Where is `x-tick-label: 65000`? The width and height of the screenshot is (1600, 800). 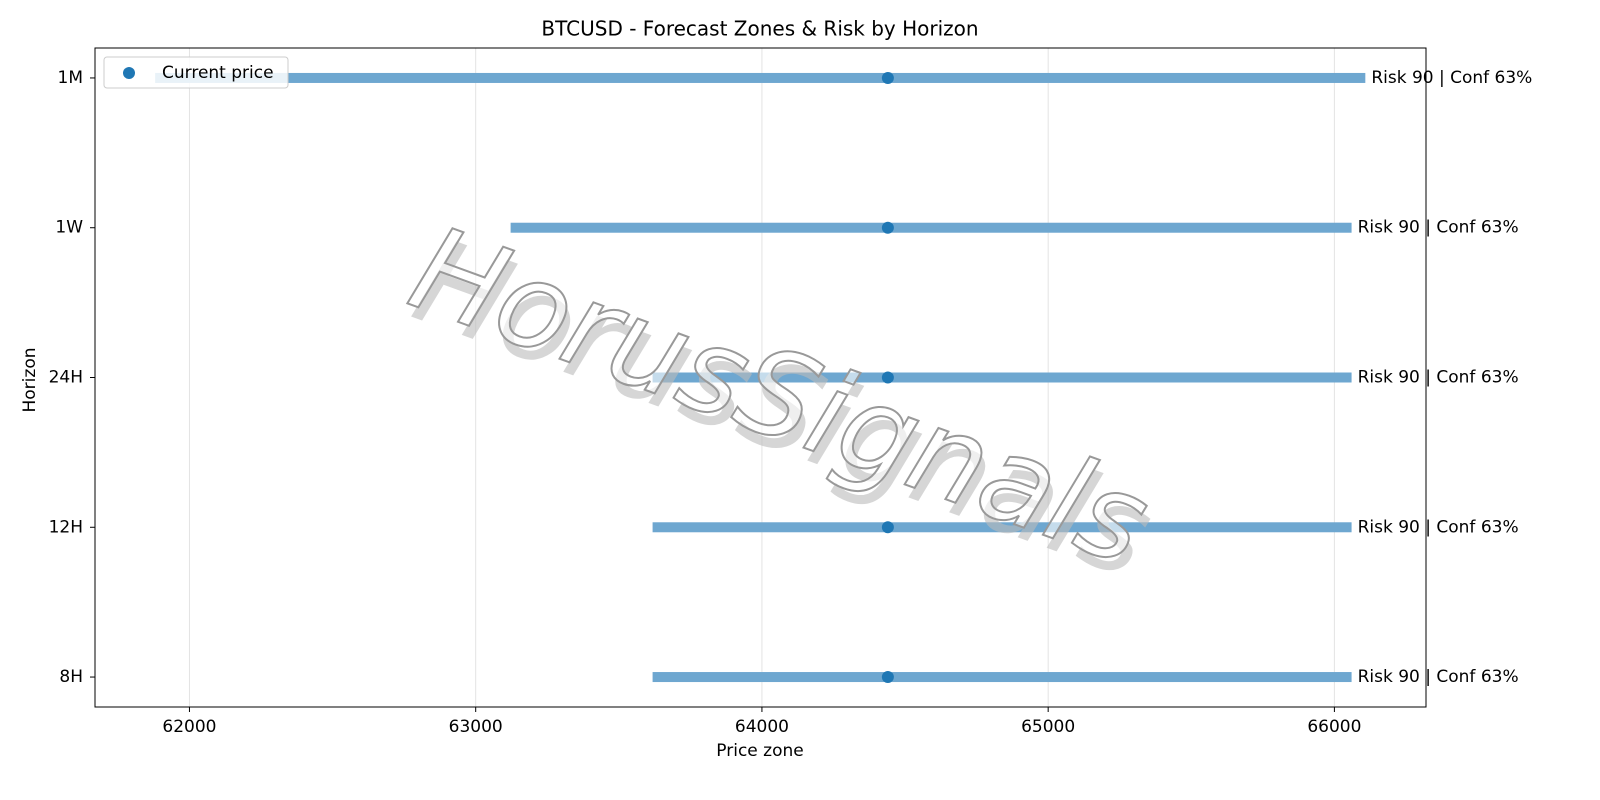
x-tick-label: 65000 is located at coordinates (1048, 727).